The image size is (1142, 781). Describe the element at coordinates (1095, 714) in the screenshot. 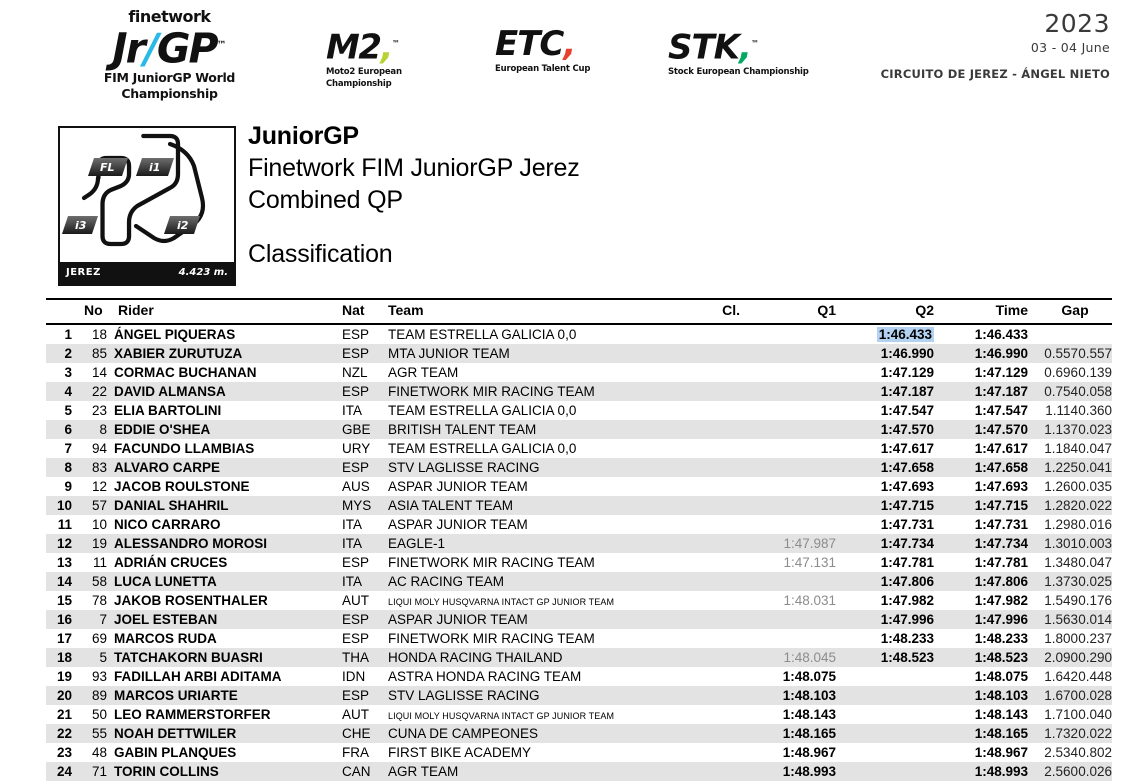

I see `cell-gap-previous: 0.040` at that location.